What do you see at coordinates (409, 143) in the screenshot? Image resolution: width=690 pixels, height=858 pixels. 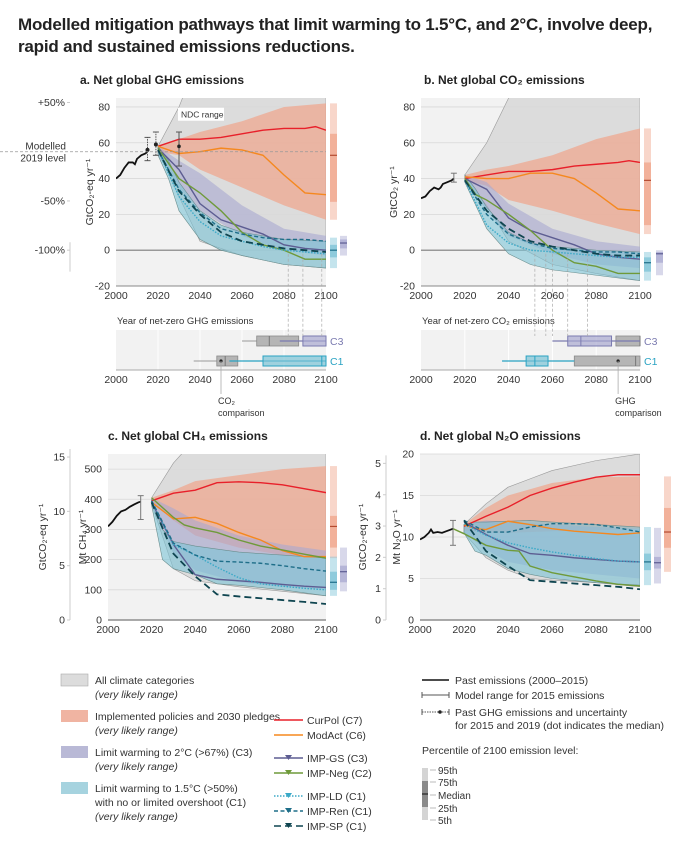 I see `y-tick-label: 60` at bounding box center [409, 143].